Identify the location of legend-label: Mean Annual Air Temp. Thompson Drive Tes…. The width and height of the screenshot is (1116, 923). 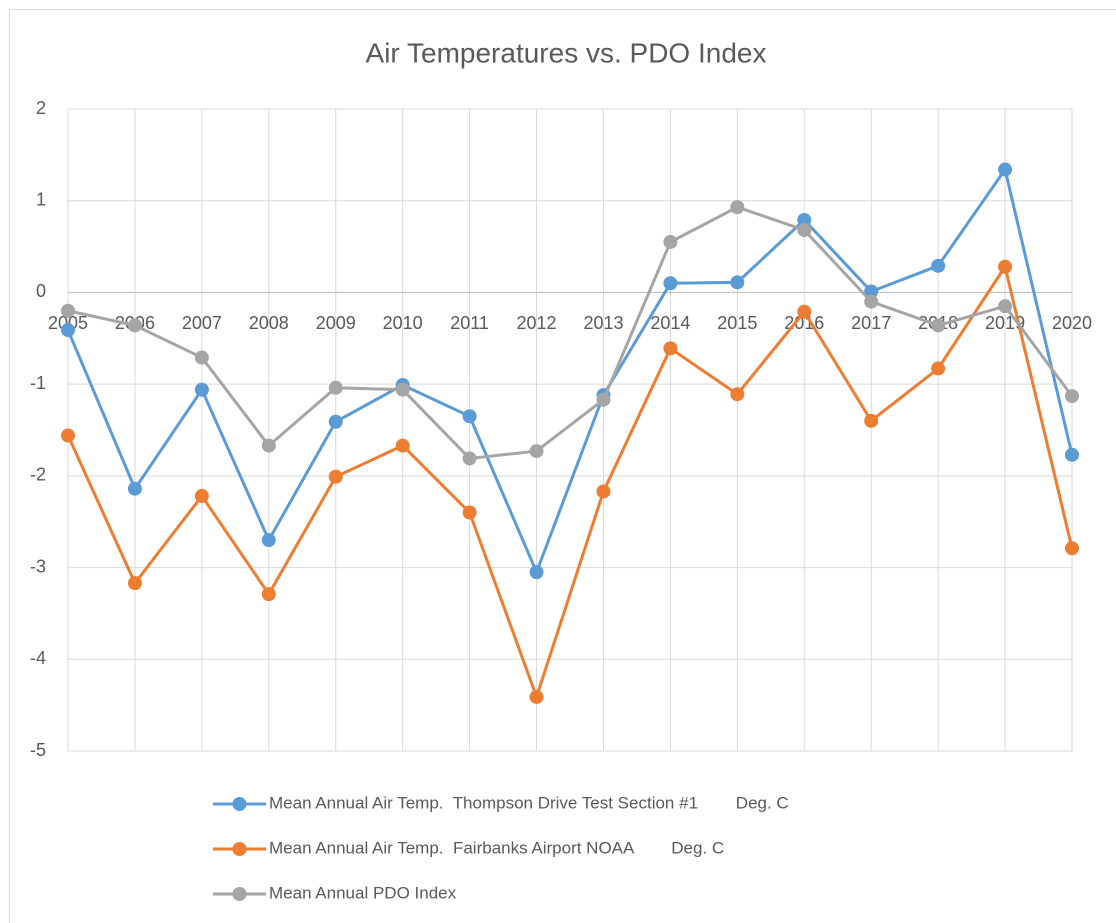
(529, 802).